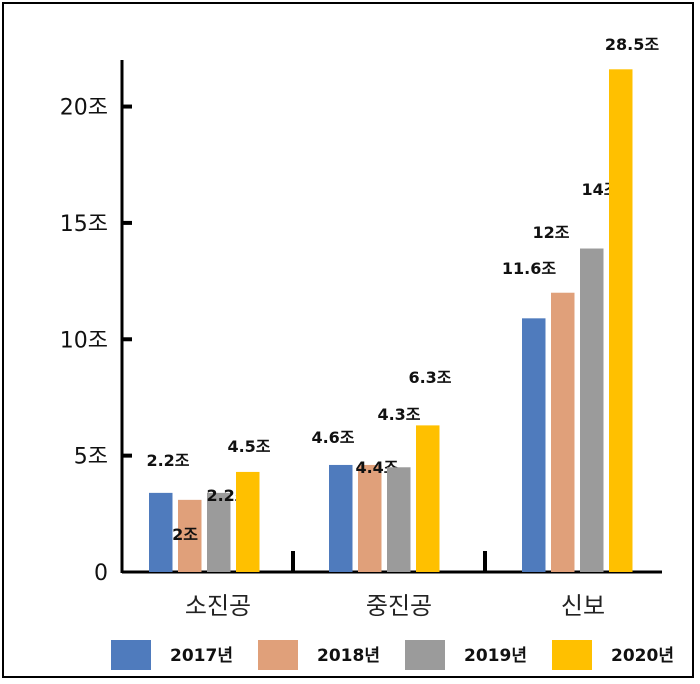 This screenshot has width=700, height=684. What do you see at coordinates (495, 656) in the screenshot?
I see `legend-label-2: 2019년` at bounding box center [495, 656].